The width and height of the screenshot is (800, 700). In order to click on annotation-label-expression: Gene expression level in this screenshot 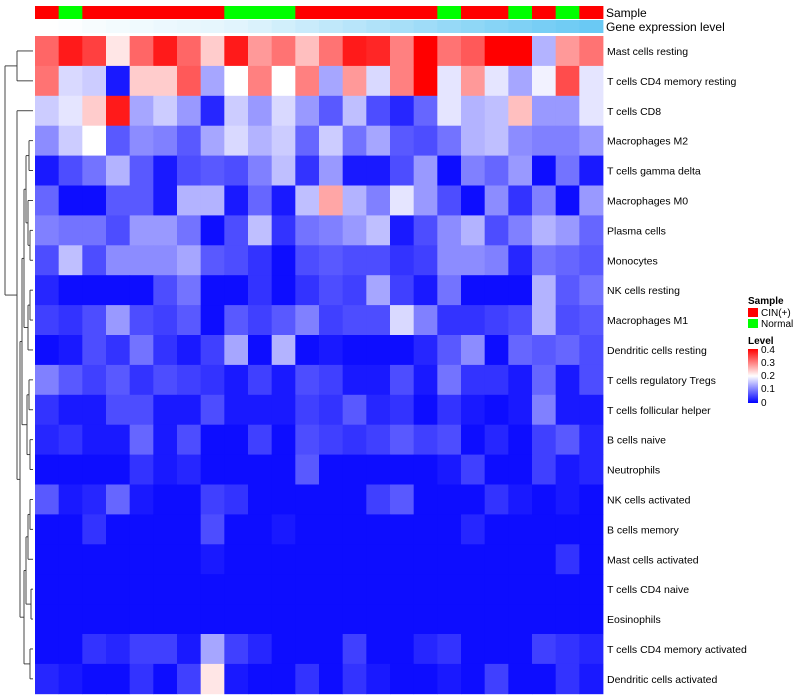, I will do `click(665, 27)`.